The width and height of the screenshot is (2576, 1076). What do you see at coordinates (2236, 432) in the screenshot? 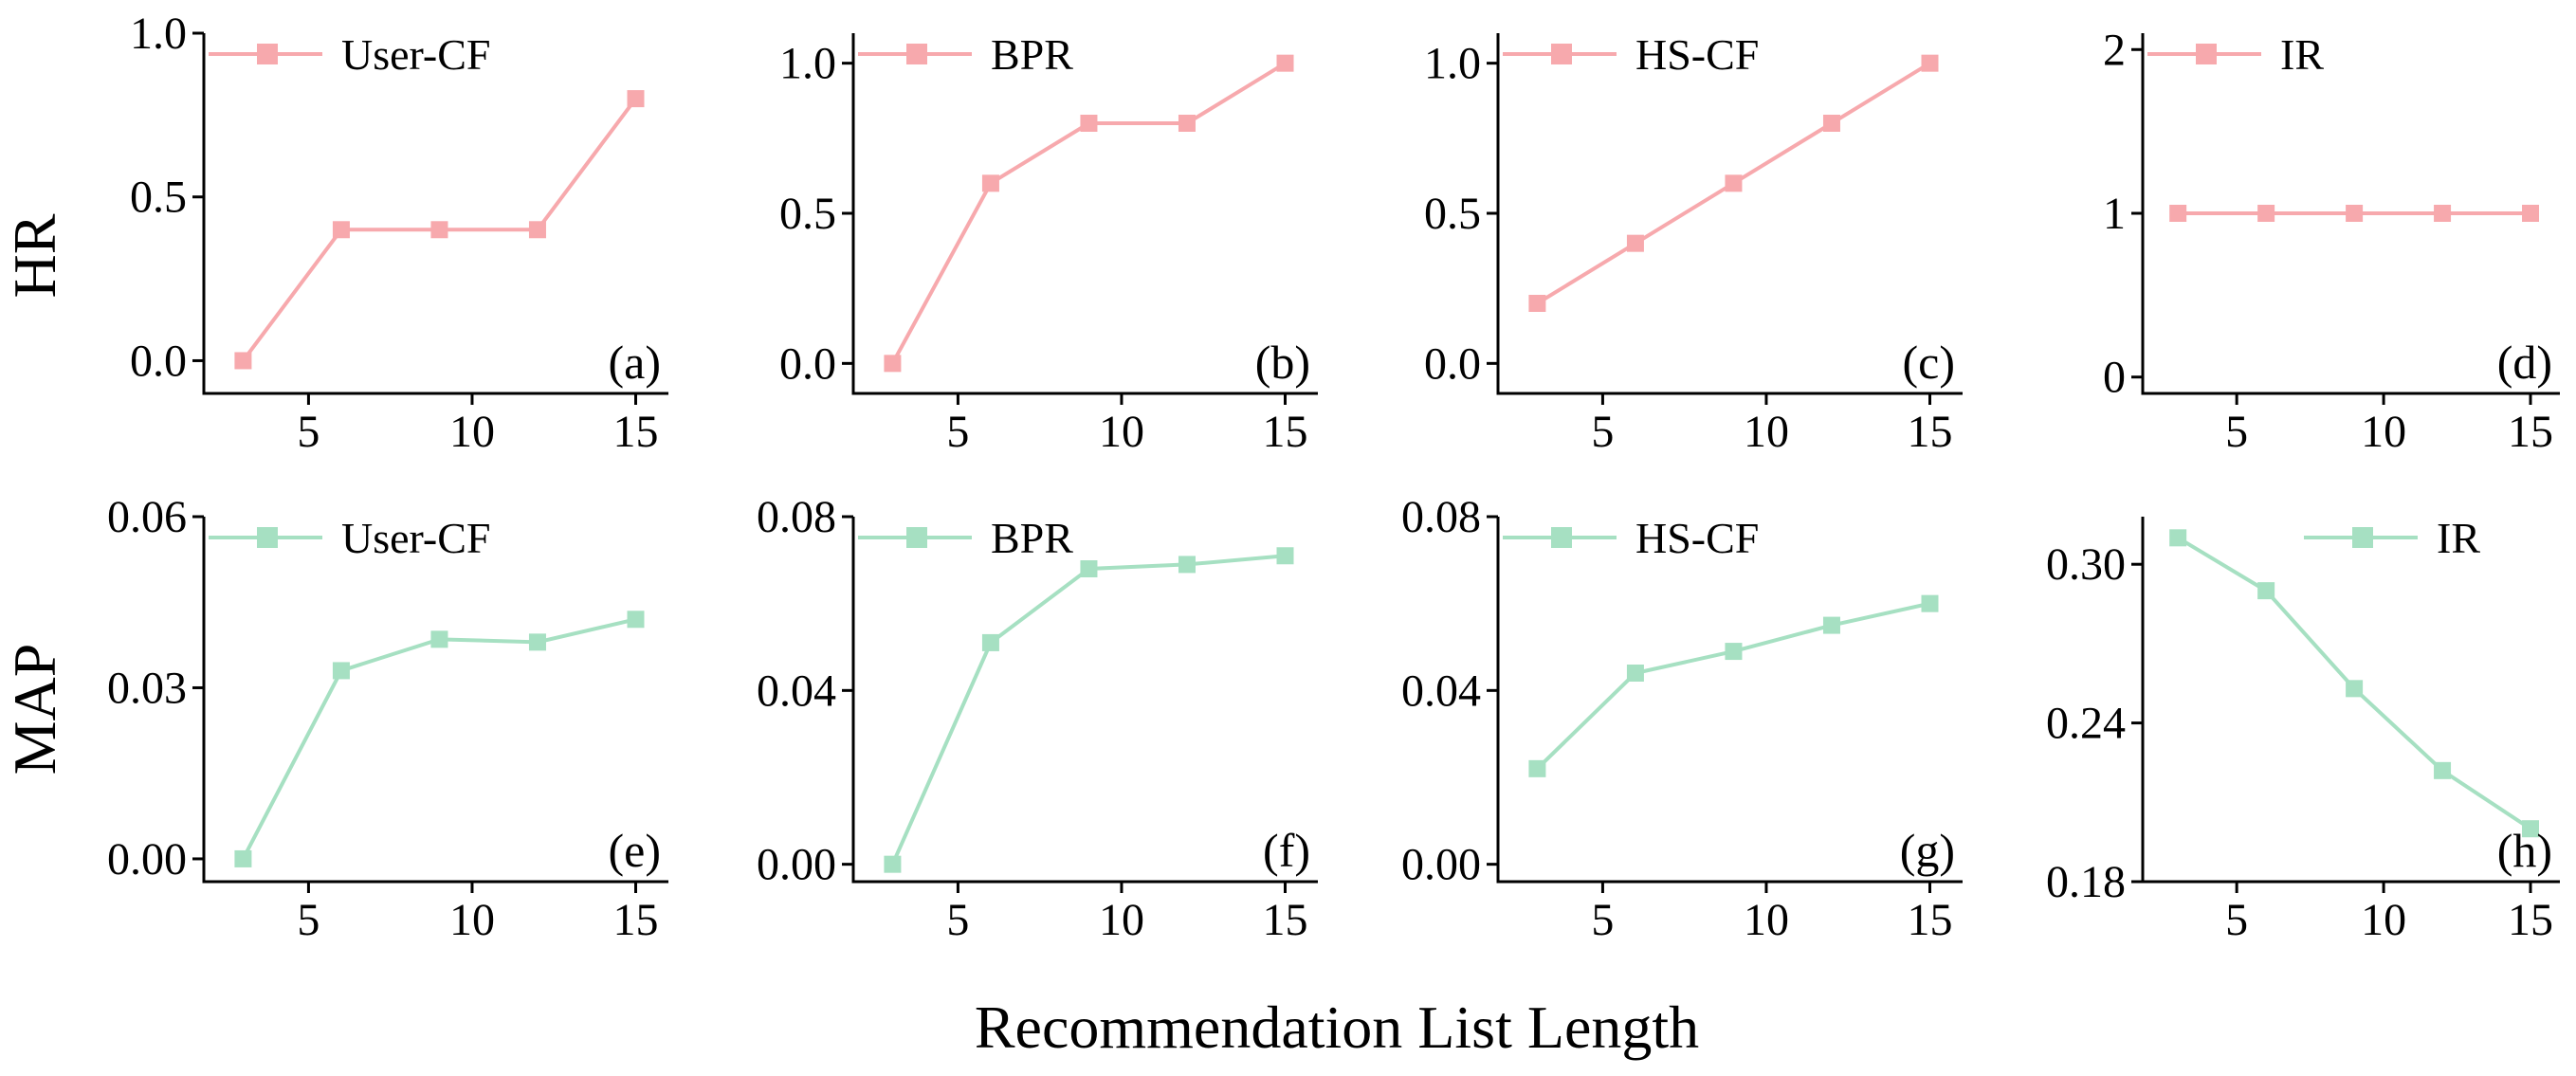
I see `panel-d-xtick-label: 5` at bounding box center [2236, 432].